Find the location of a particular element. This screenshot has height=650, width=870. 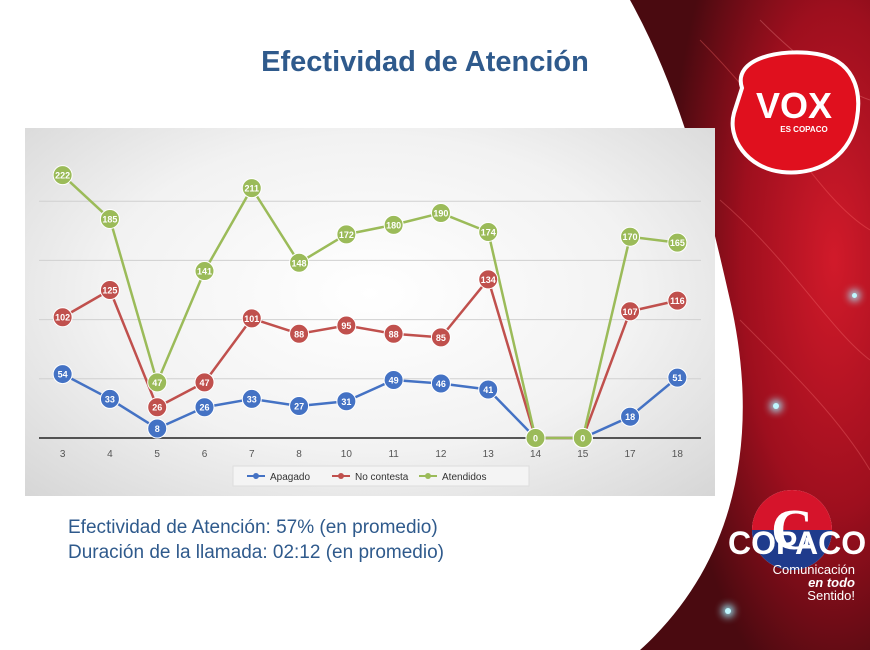

x-tick-label: 10 is located at coordinates (347, 454).